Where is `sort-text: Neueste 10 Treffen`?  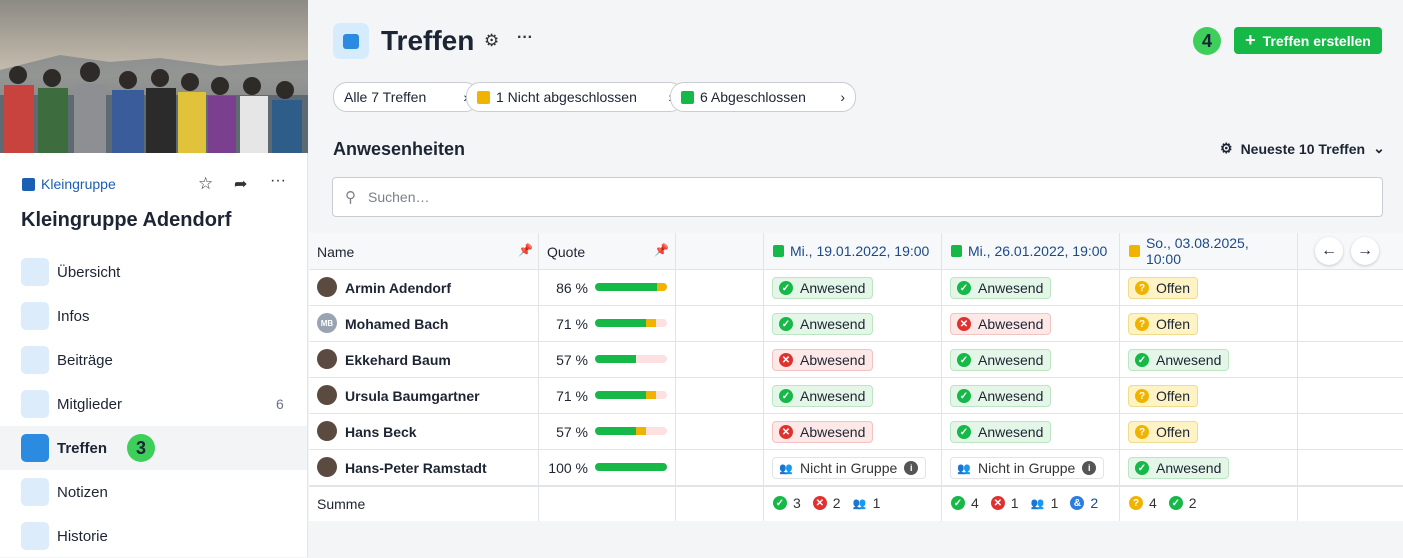 sort-text: Neueste 10 Treffen is located at coordinates (1303, 148).